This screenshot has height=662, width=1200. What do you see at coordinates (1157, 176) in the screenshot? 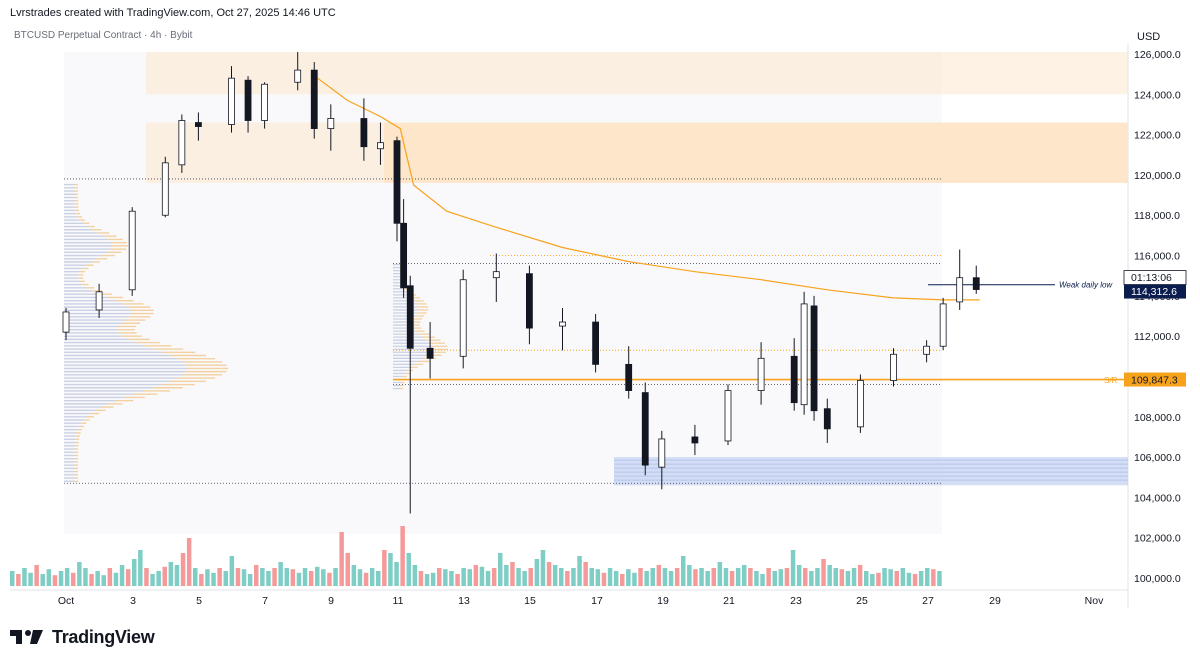
I see `price-tick-label: 120,000.0` at bounding box center [1157, 176].